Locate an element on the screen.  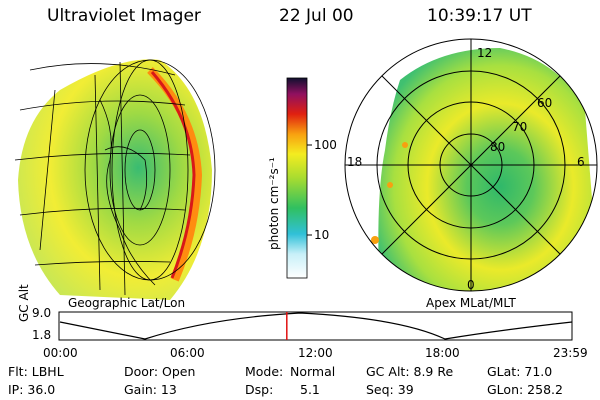
time-label: 10:39:17 UT is located at coordinates (479, 16).